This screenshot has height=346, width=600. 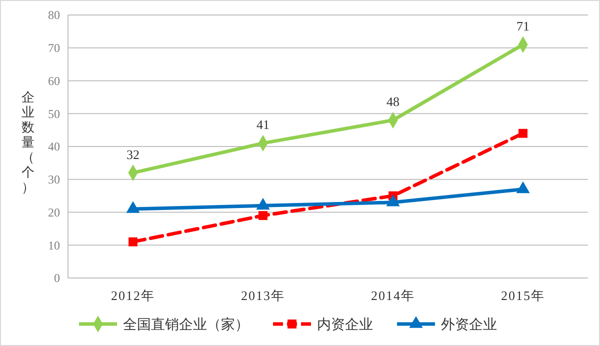 I want to click on data-label: 71, so click(x=523, y=26).